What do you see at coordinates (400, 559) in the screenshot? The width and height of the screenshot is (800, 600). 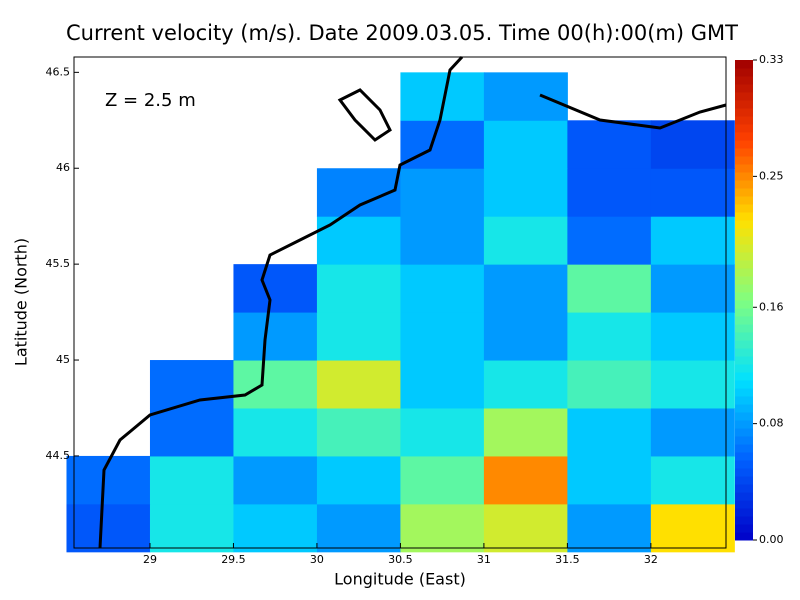 I see `x-tick-label: 30.5` at bounding box center [400, 559].